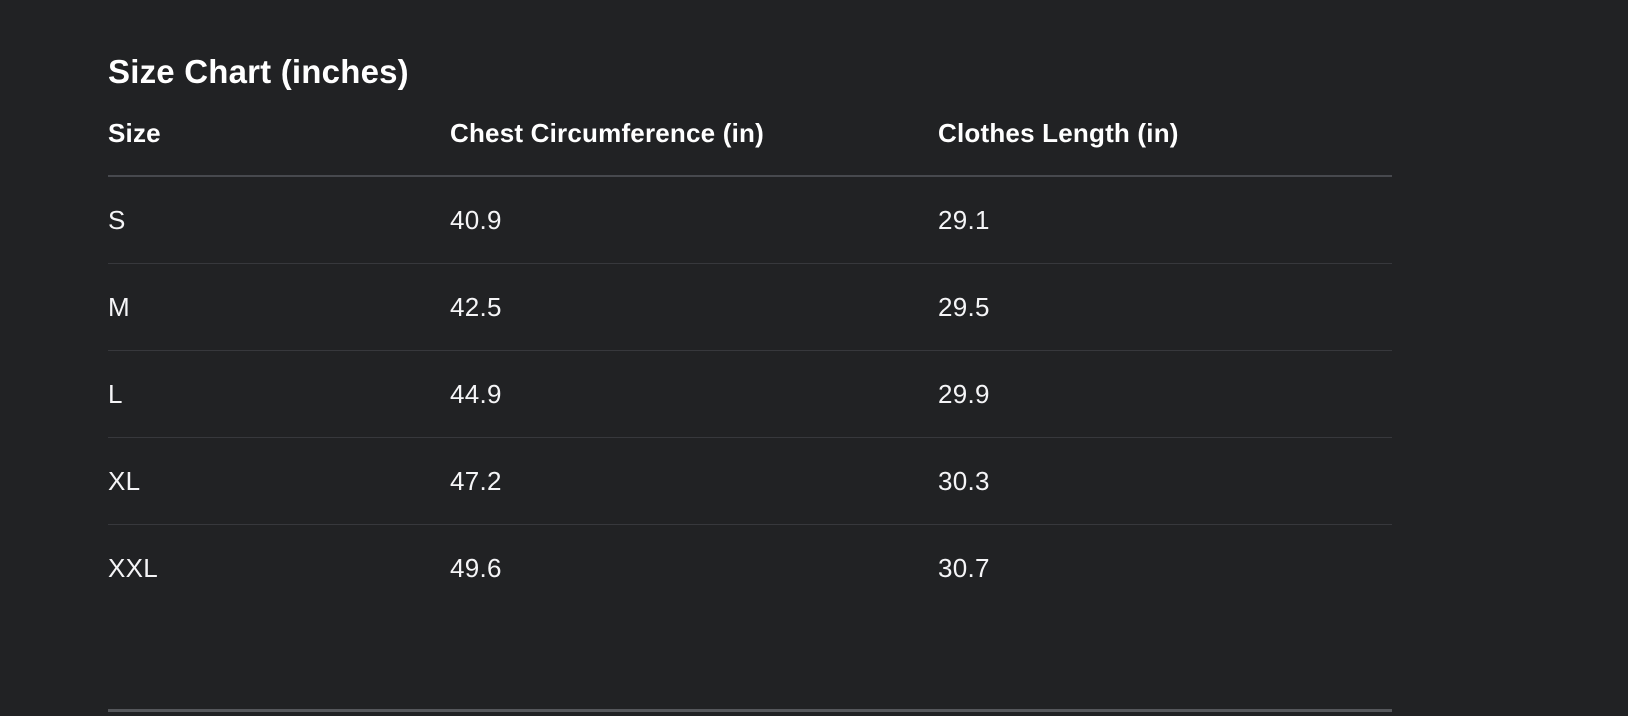 The height and width of the screenshot is (716, 1628). Describe the element at coordinates (117, 219) in the screenshot. I see `cell-size: S` at that location.